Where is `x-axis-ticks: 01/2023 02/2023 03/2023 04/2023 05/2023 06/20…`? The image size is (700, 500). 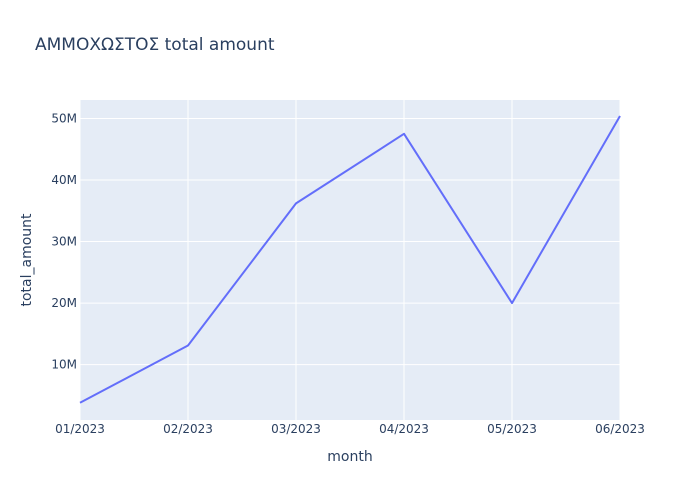 x-axis-ticks: 01/2023 02/2023 03/2023 04/2023 05/2023 06/20… is located at coordinates (350, 429).